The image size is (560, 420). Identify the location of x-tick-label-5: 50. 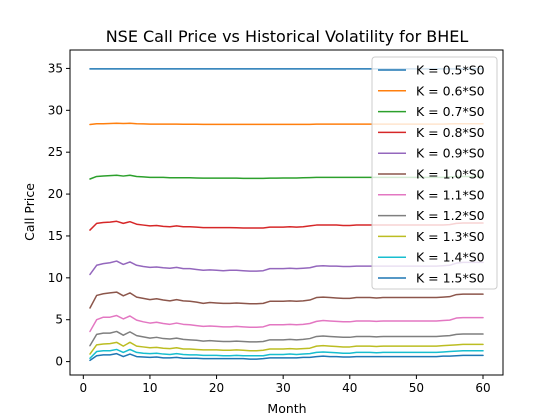
(416, 388).